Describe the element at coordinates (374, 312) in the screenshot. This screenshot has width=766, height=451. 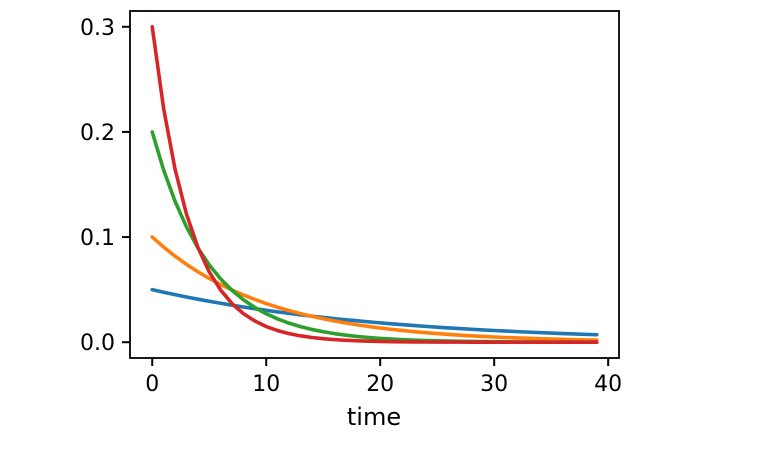
I see `series-line-decay-a-0.05` at that location.